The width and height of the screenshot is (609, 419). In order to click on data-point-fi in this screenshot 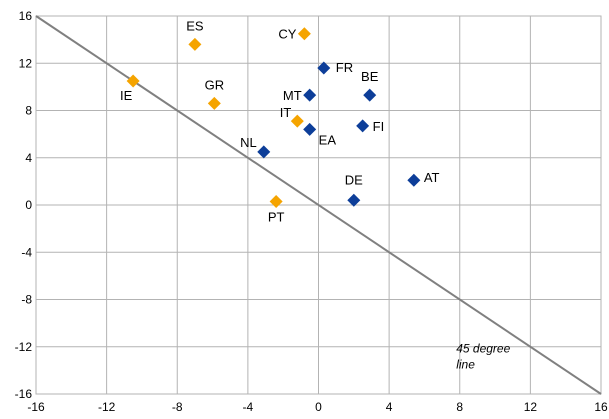, I will do `click(363, 126)`.